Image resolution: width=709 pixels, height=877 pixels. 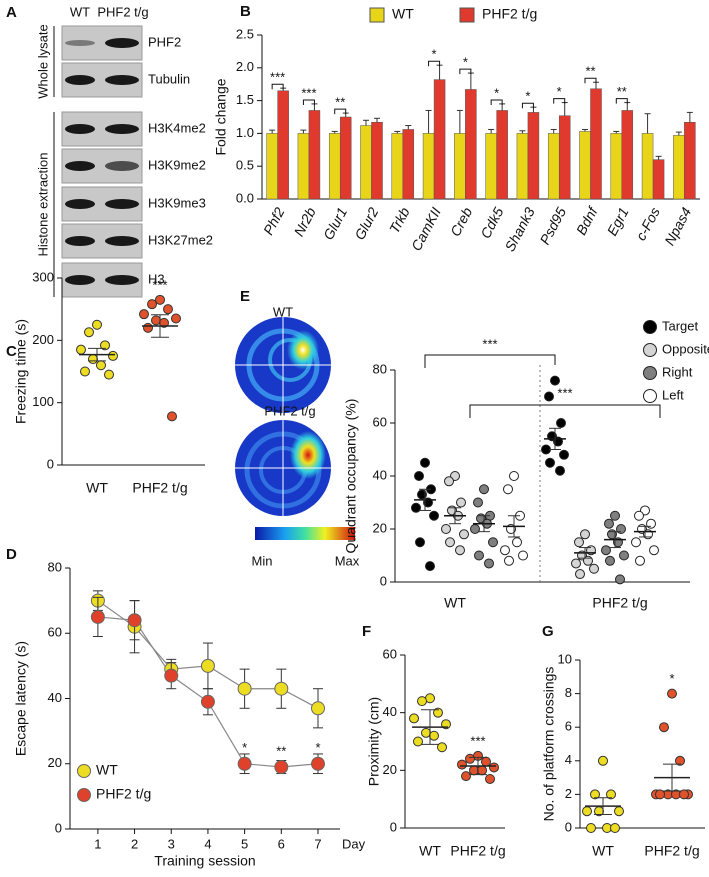 What do you see at coordinates (351, 476) in the screenshot?
I see `y-axis-label: Quadrant occupancy (%)` at bounding box center [351, 476].